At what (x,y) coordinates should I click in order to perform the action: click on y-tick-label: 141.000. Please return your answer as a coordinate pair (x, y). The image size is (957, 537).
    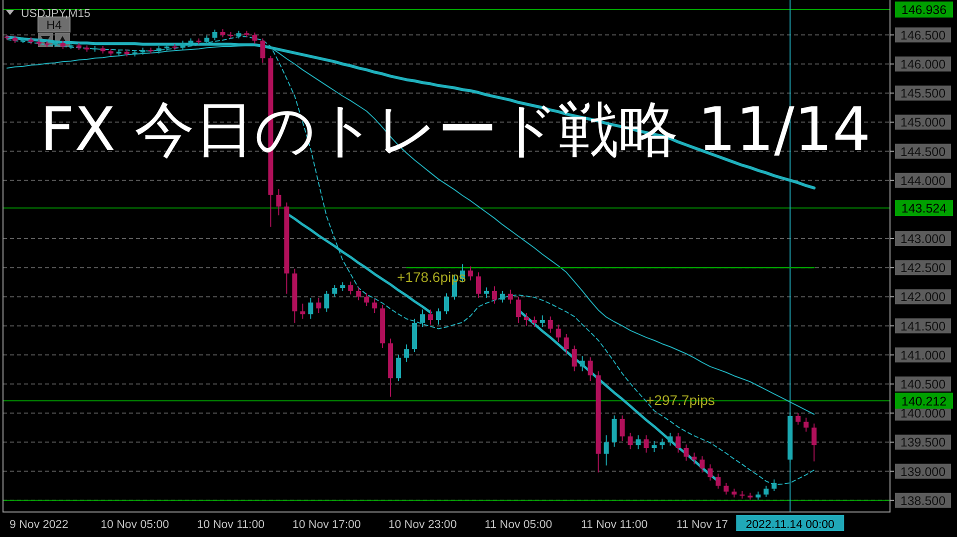
    Looking at the image, I should click on (923, 355).